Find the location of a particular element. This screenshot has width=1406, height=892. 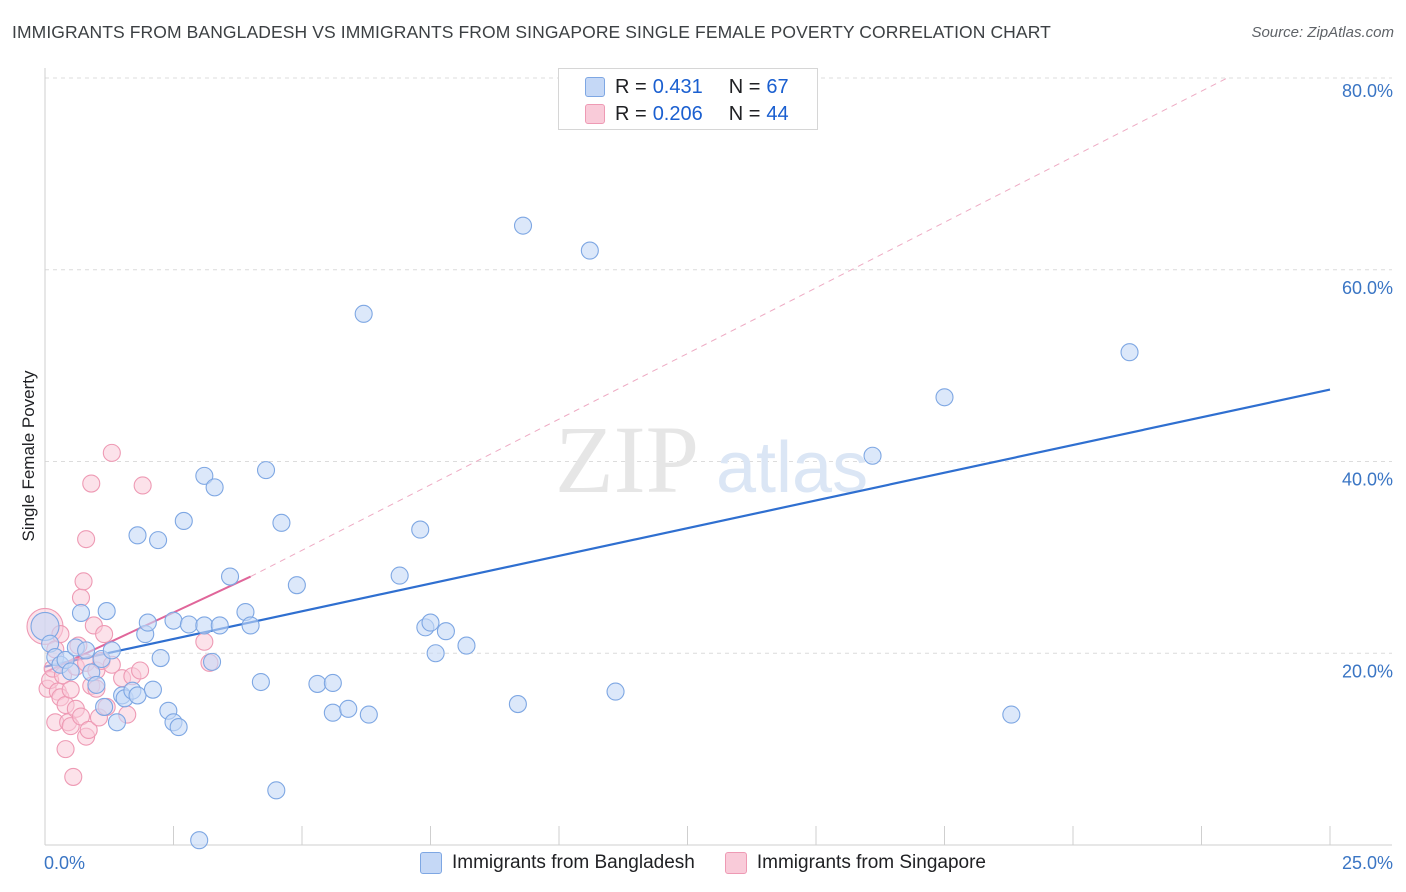

legend-n-value: 44 is located at coordinates (777, 113).